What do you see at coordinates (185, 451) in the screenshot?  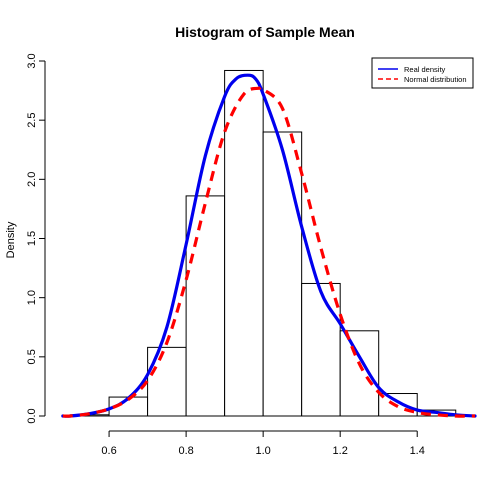 I see `x-tick-label-1: 0.8` at bounding box center [185, 451].